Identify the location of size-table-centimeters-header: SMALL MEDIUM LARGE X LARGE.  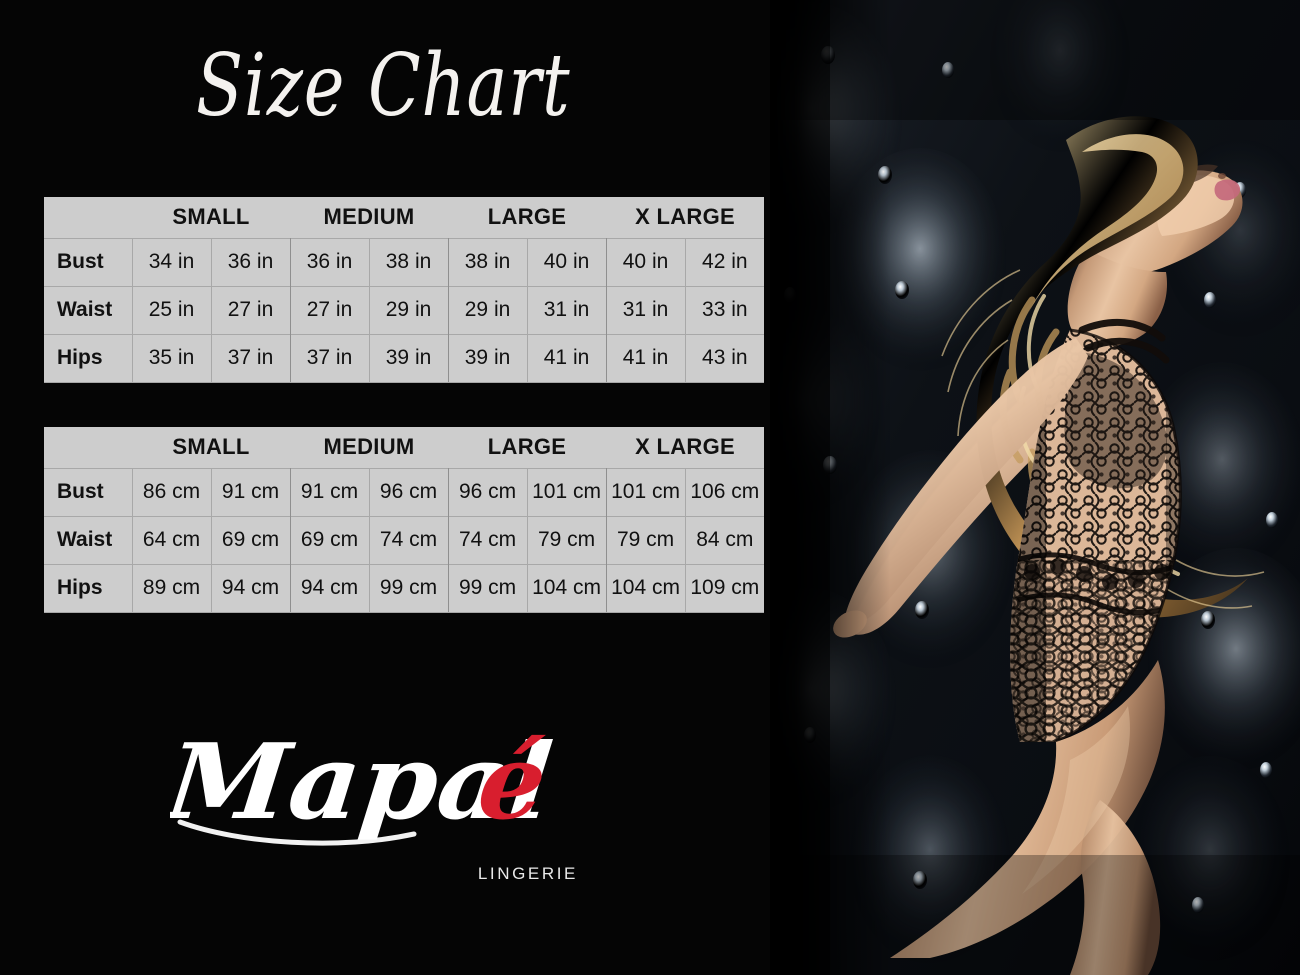
(404, 447).